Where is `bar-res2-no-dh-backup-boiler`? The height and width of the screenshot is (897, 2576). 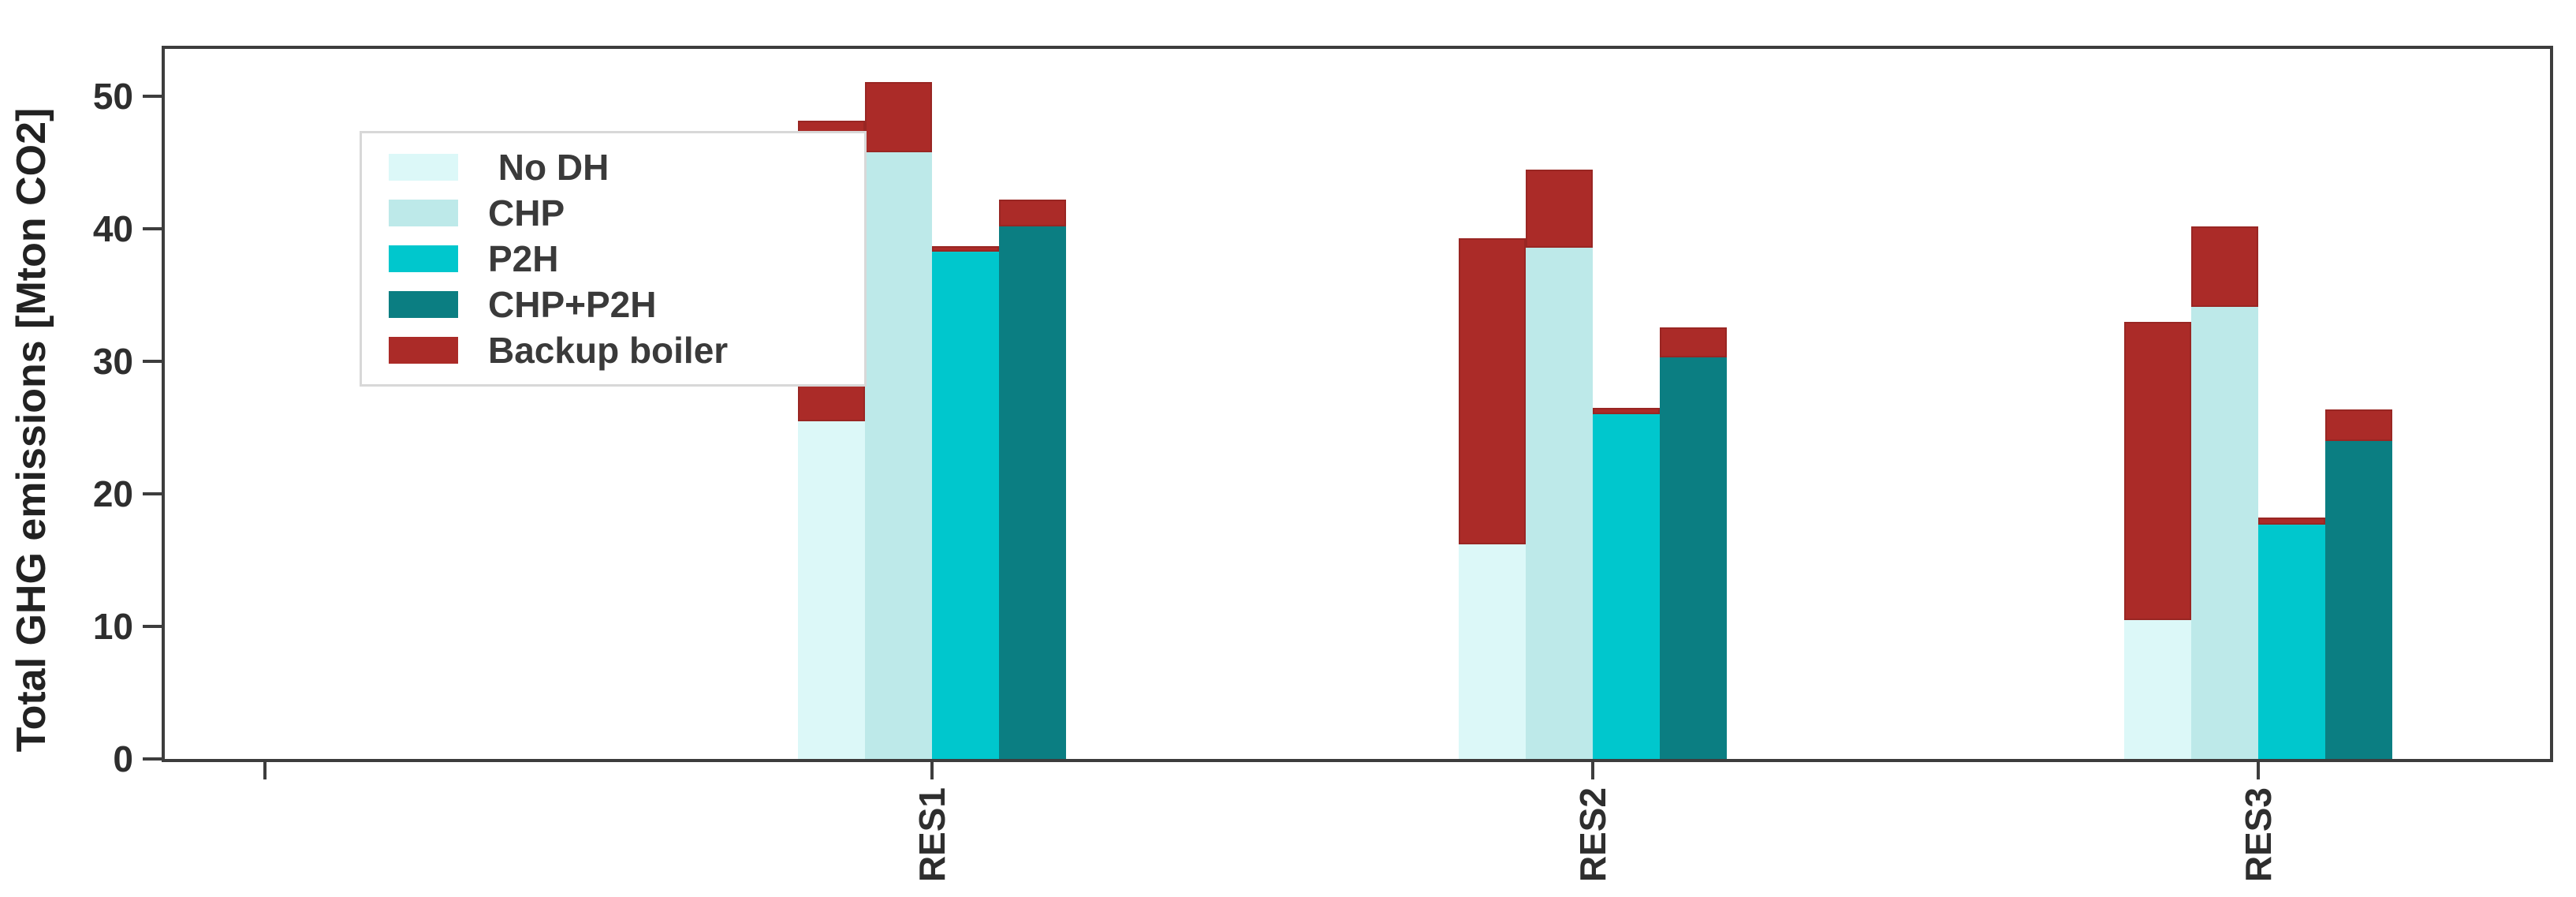 bar-res2-no-dh-backup-boiler is located at coordinates (1493, 391).